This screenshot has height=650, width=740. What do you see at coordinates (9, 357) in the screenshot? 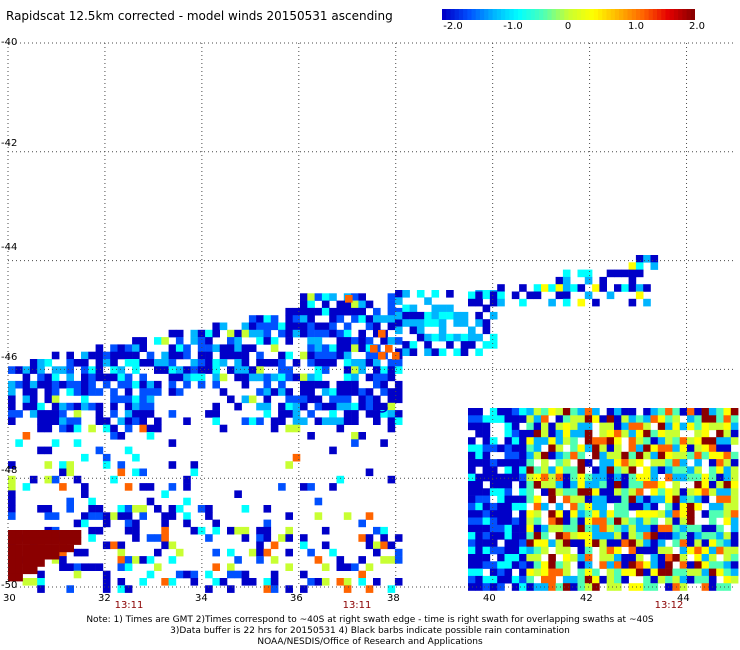
I see `lat-tick-label: -46` at bounding box center [9, 357].